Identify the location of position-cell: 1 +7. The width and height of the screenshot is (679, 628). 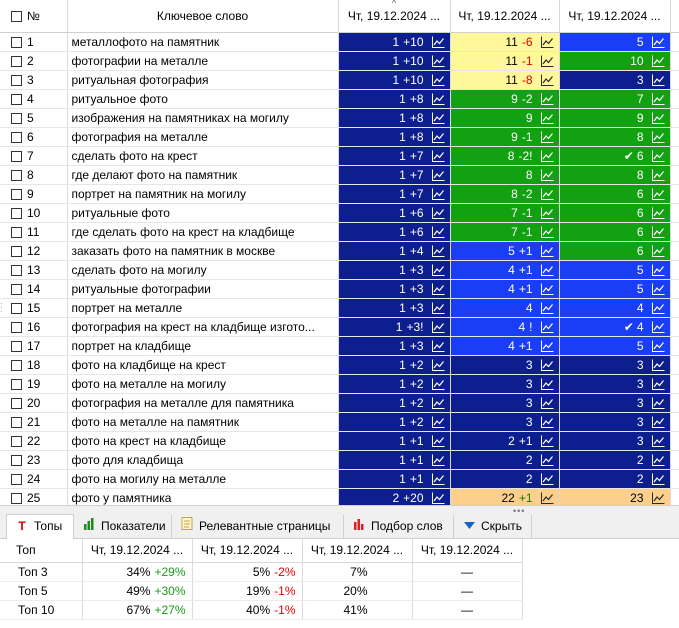
(394, 175).